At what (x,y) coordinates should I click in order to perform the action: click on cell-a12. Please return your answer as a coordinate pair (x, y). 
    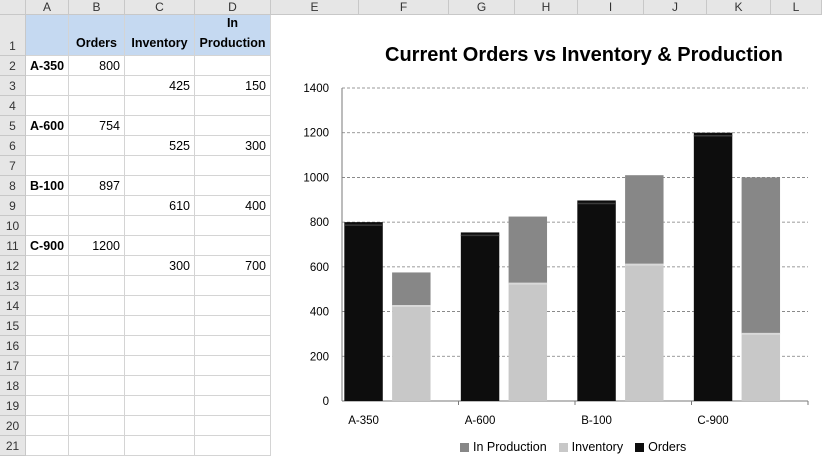
    Looking at the image, I should click on (47, 266).